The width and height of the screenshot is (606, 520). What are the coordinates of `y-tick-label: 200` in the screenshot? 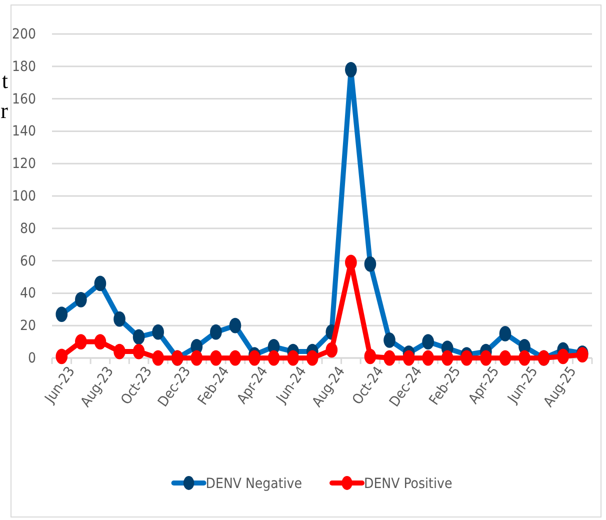 It's located at (24, 34).